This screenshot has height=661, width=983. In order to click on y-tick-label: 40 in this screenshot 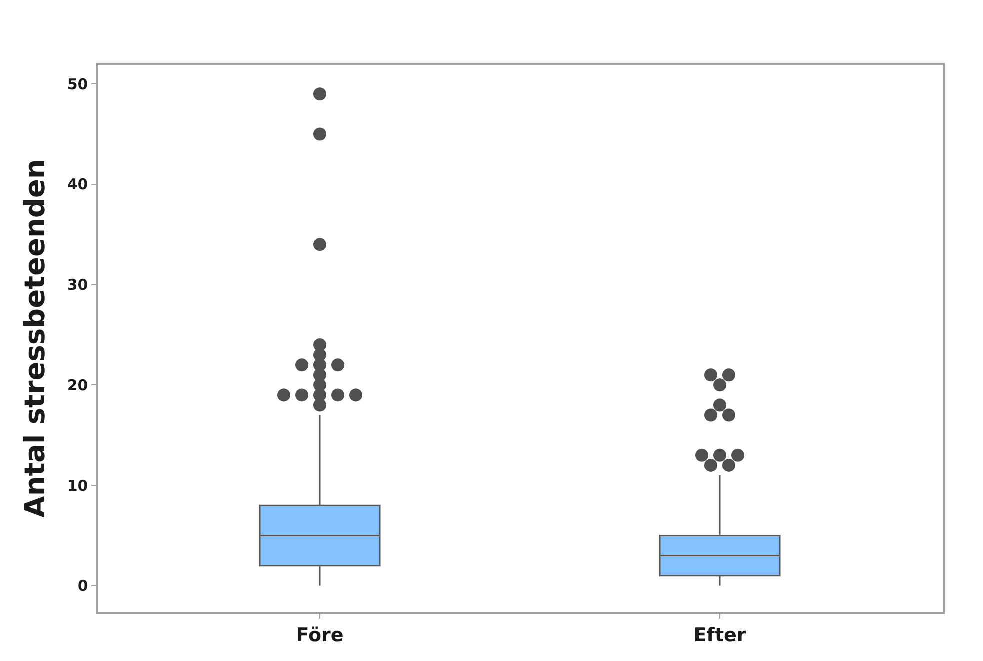, I will do `click(77, 185)`.